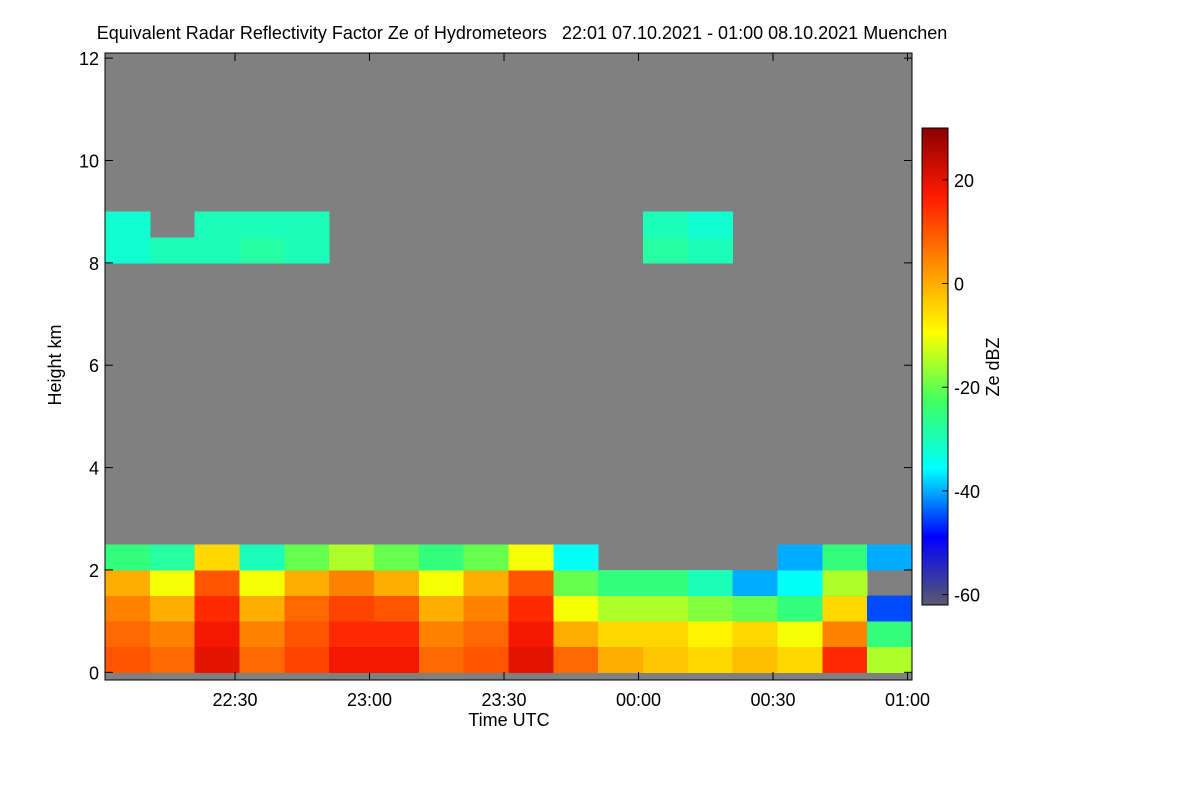 The width and height of the screenshot is (1200, 800). I want to click on colorbar-tick-label: -20, so click(967, 388).